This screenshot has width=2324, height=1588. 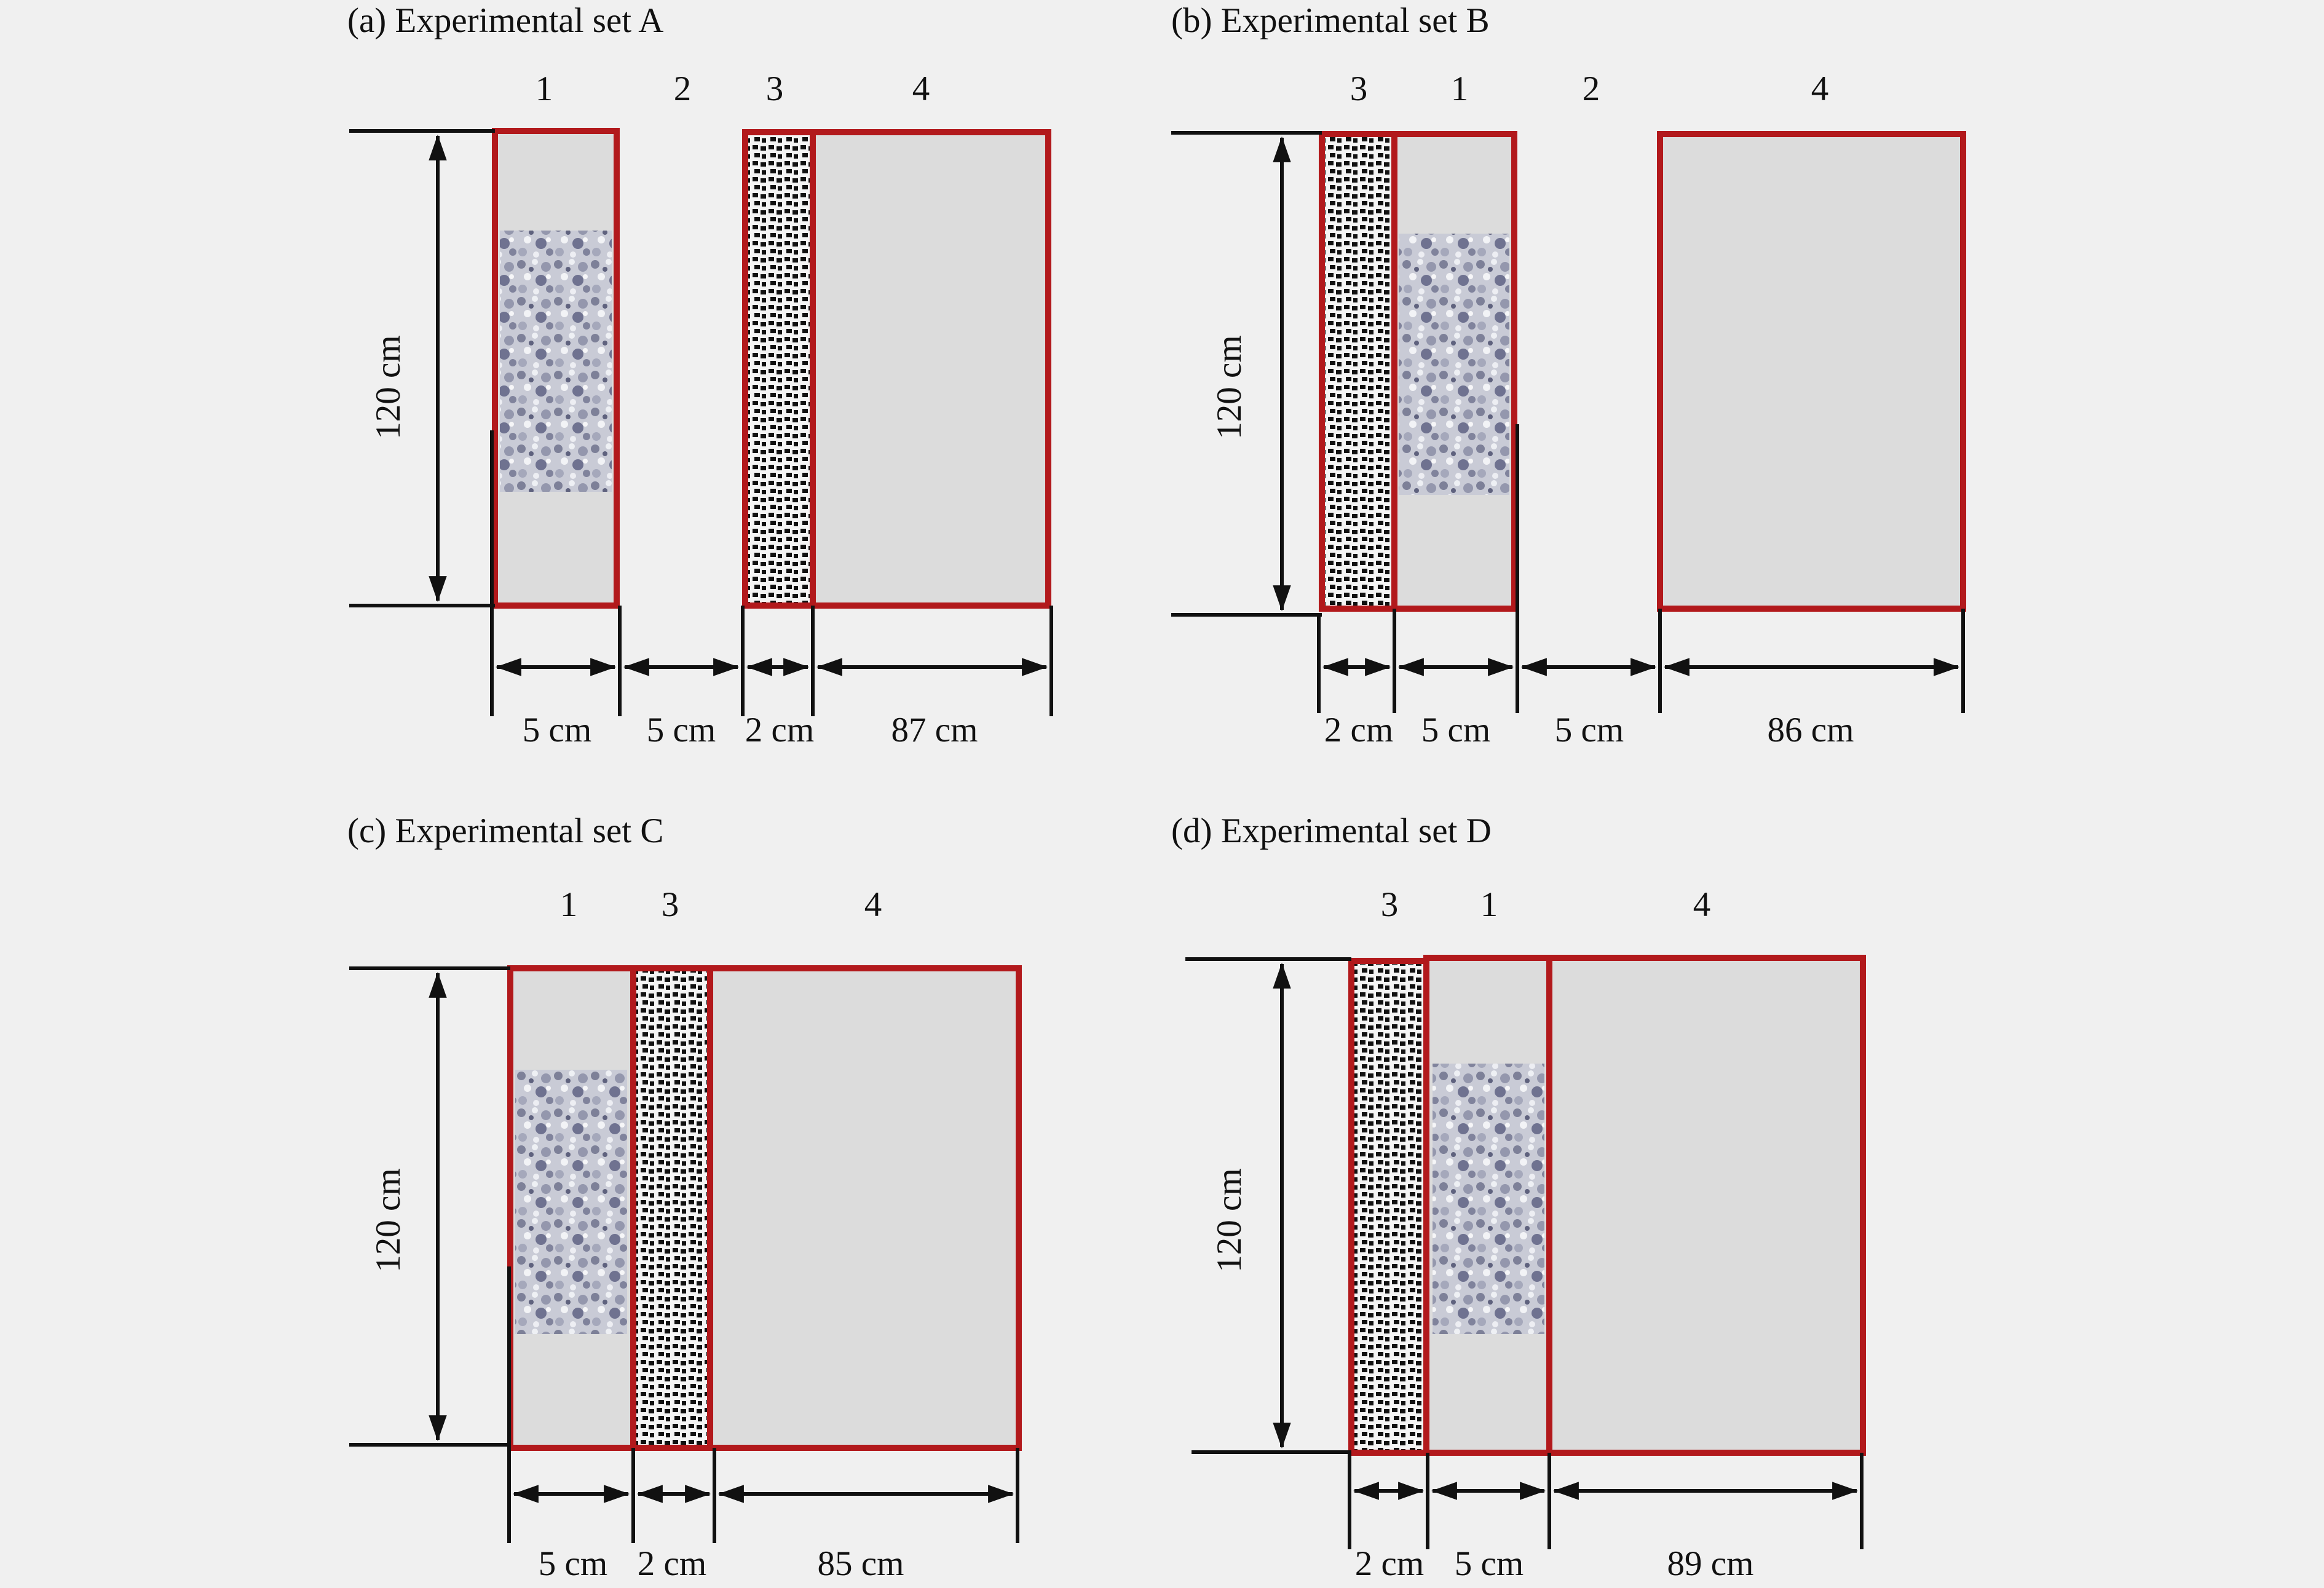 What do you see at coordinates (1820, 88) in the screenshot?
I see `panel-b-zone-number: 4` at bounding box center [1820, 88].